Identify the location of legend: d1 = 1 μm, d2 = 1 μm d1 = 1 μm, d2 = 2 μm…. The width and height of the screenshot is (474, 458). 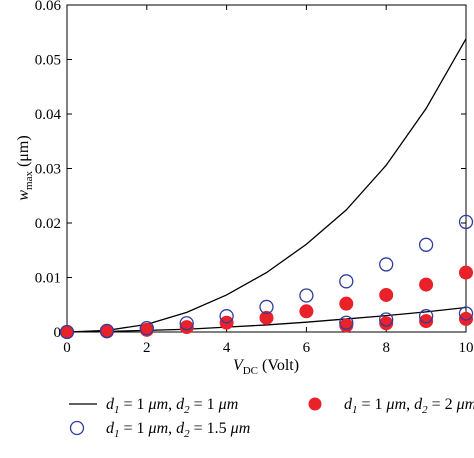
(271, 418).